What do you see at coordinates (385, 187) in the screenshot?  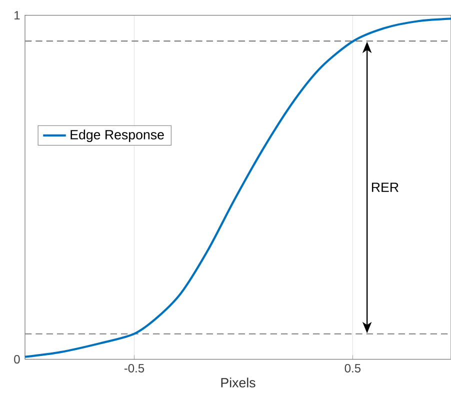 I see `annotation: RER` at bounding box center [385, 187].